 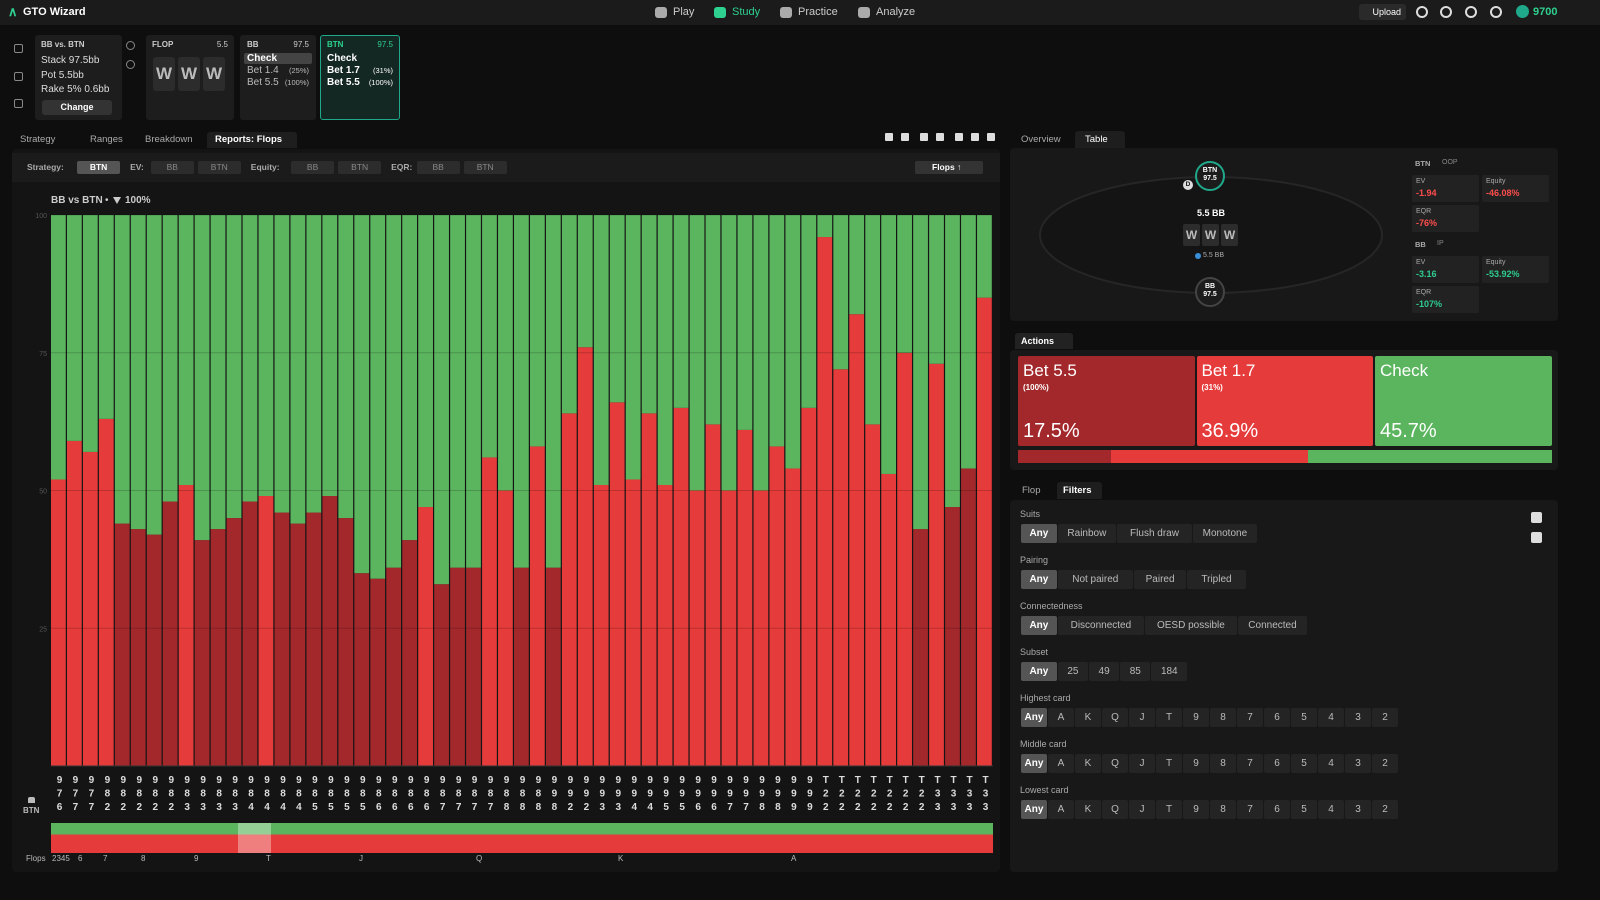 I want to click on sort-dropdown: Flops ↑, so click(x=949, y=167).